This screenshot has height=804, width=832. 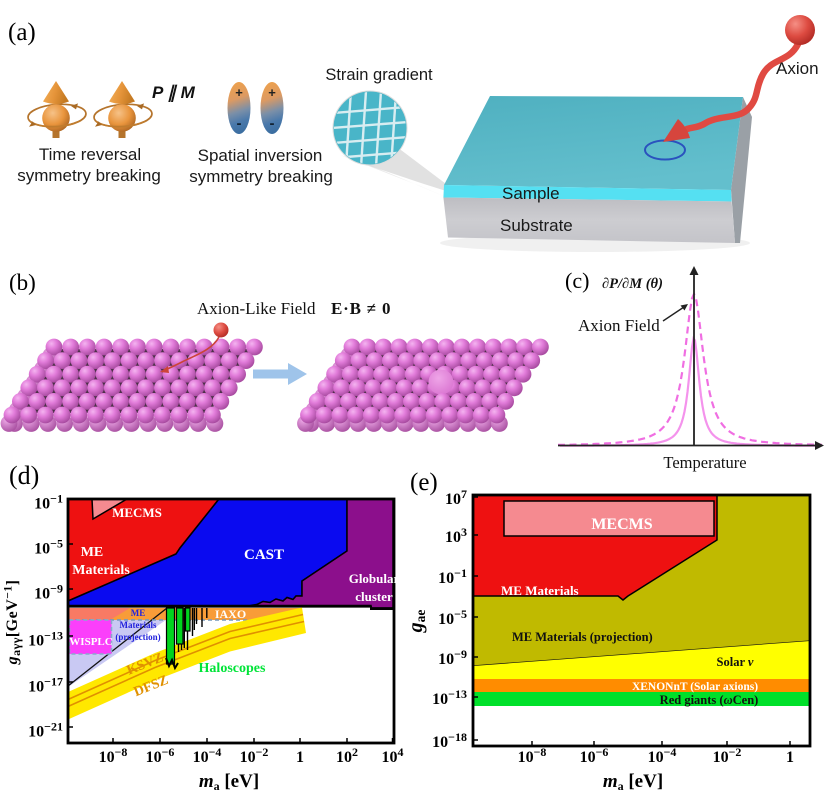 I want to click on svg-text: (e), so click(x=424, y=482).